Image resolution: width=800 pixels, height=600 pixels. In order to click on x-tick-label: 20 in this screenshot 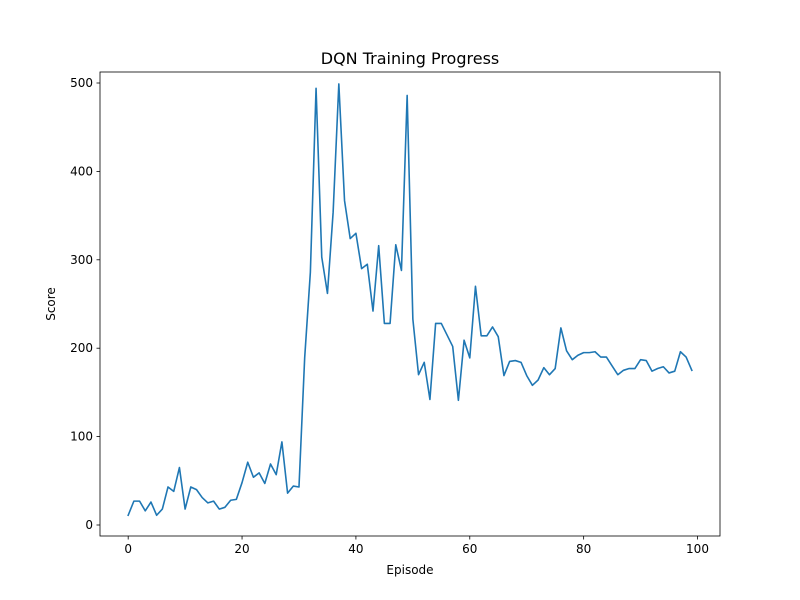, I will do `click(241, 549)`.